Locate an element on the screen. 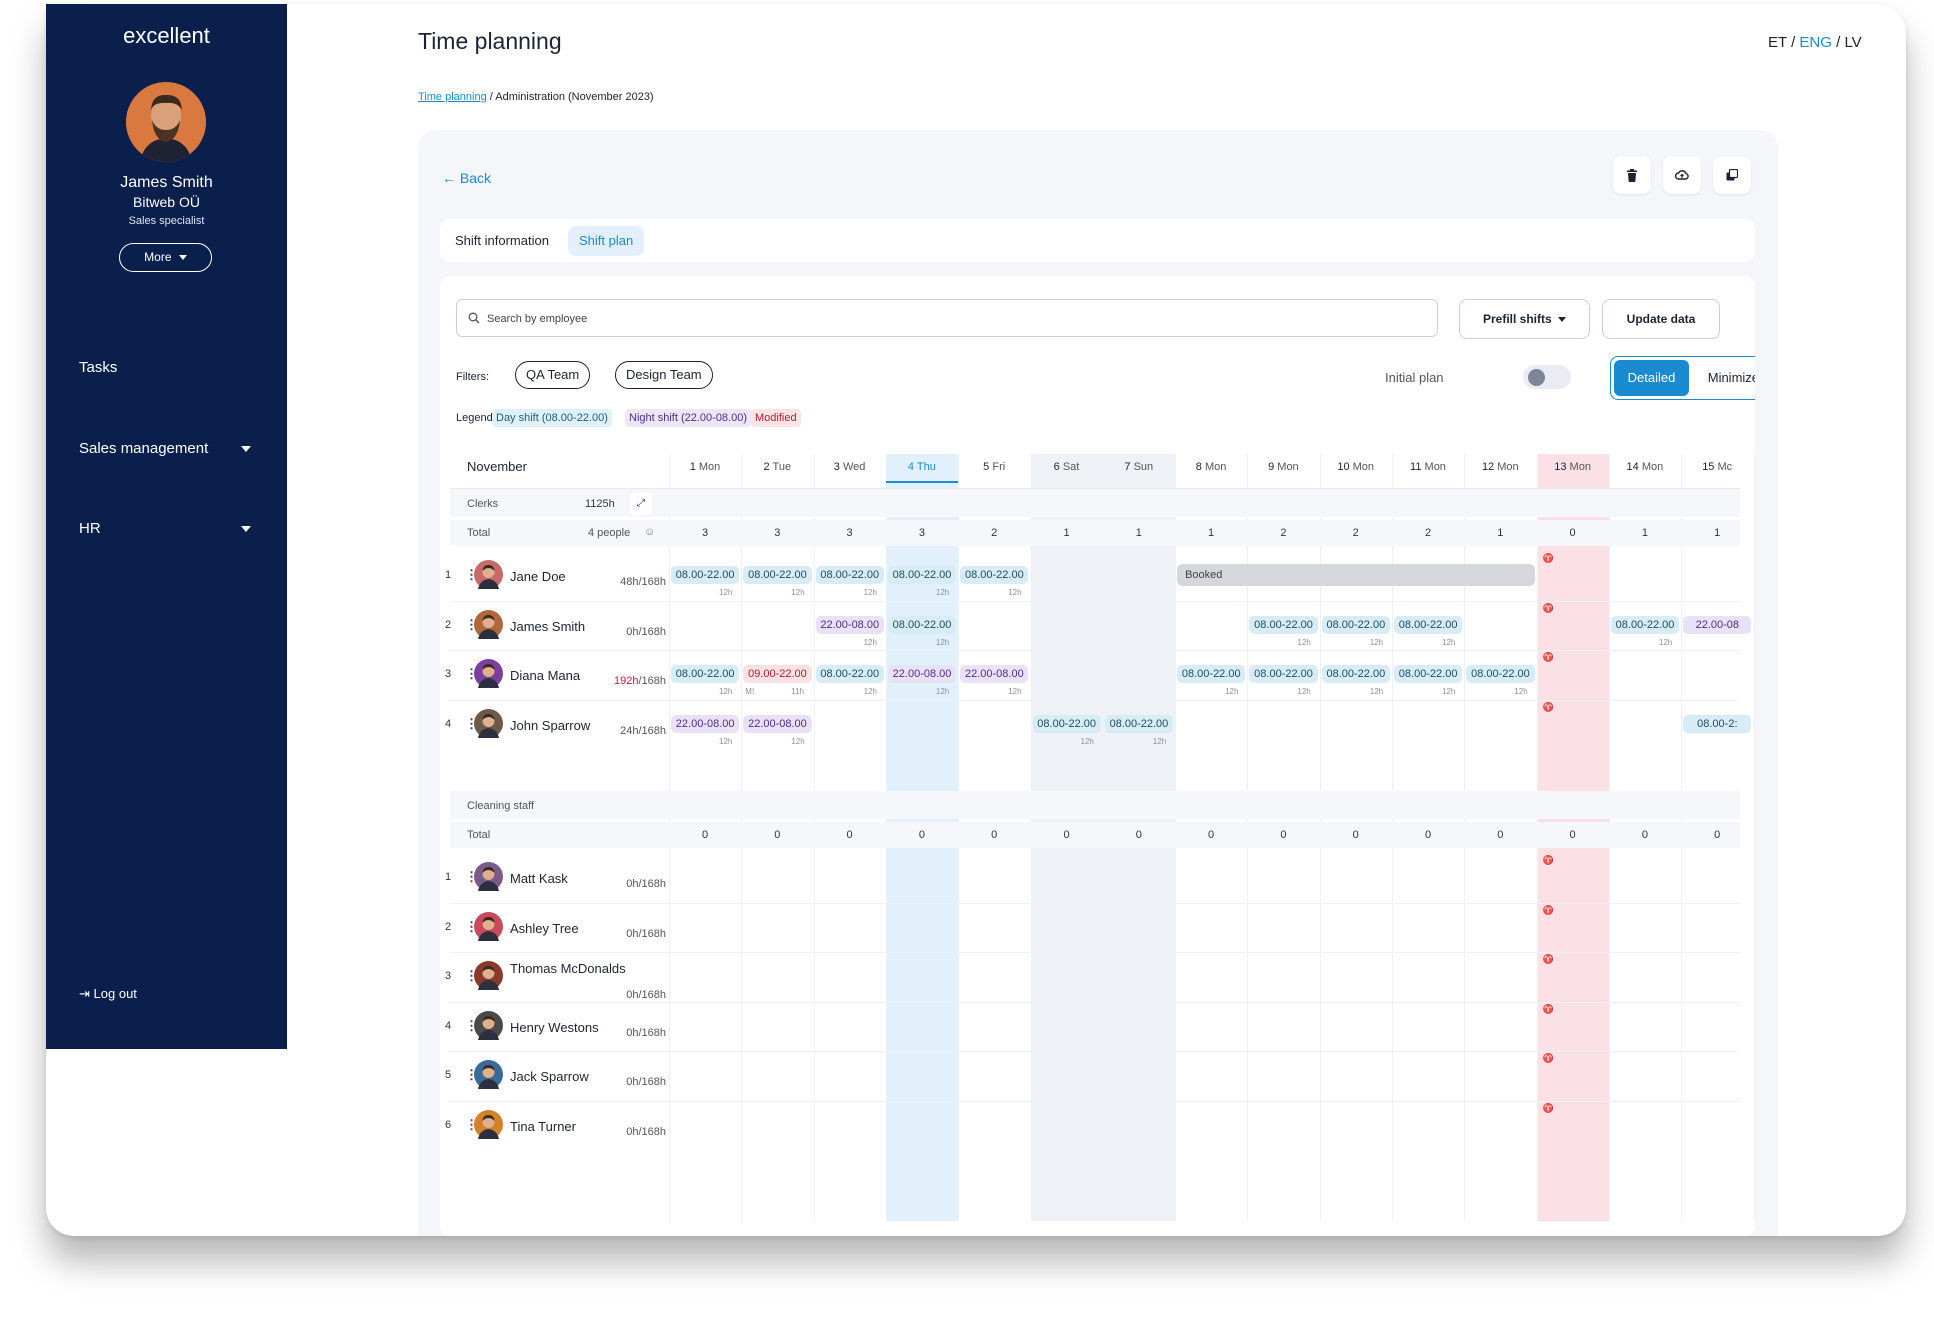  employee-name: Jack Sparrow is located at coordinates (549, 1076).